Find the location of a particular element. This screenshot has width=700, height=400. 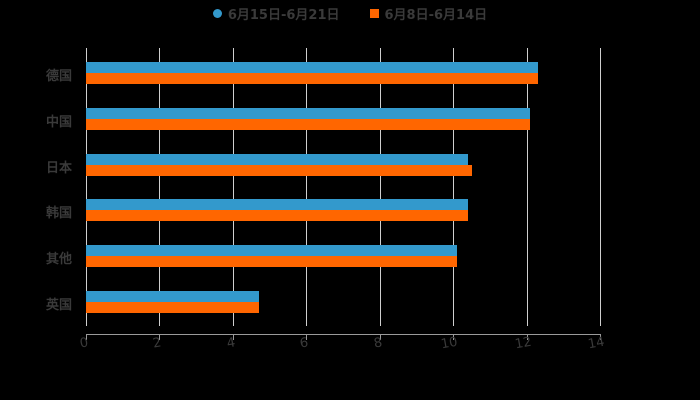

x-tick-label: 2 is located at coordinates (157, 343).